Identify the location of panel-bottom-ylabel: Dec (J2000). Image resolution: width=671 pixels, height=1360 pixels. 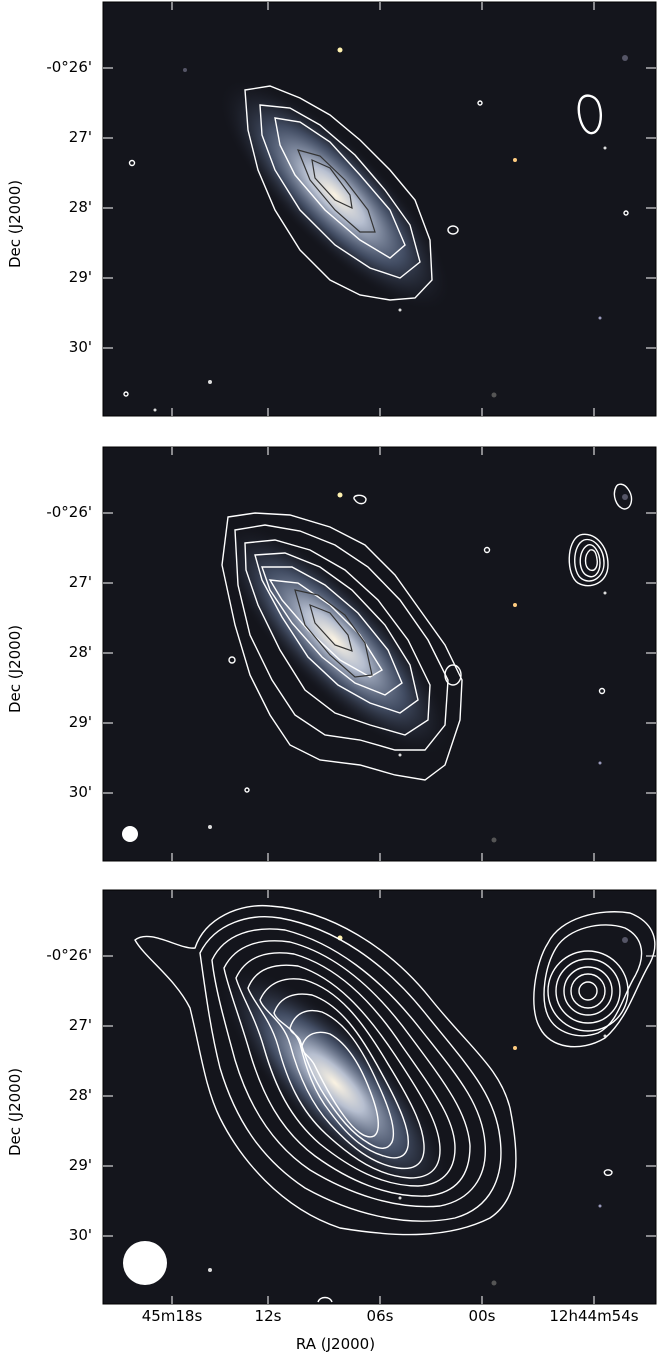
(15, 1111).